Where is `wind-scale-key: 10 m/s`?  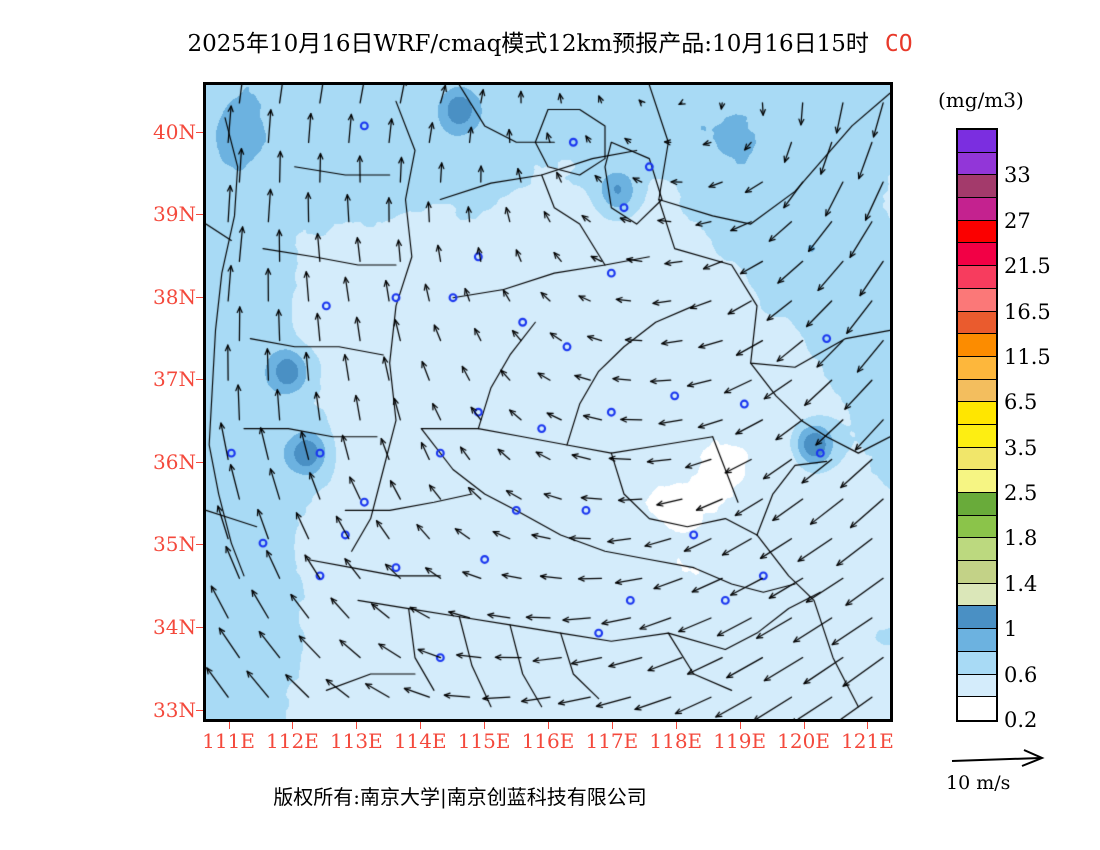
wind-scale-key: 10 m/s is located at coordinates (1014, 776).